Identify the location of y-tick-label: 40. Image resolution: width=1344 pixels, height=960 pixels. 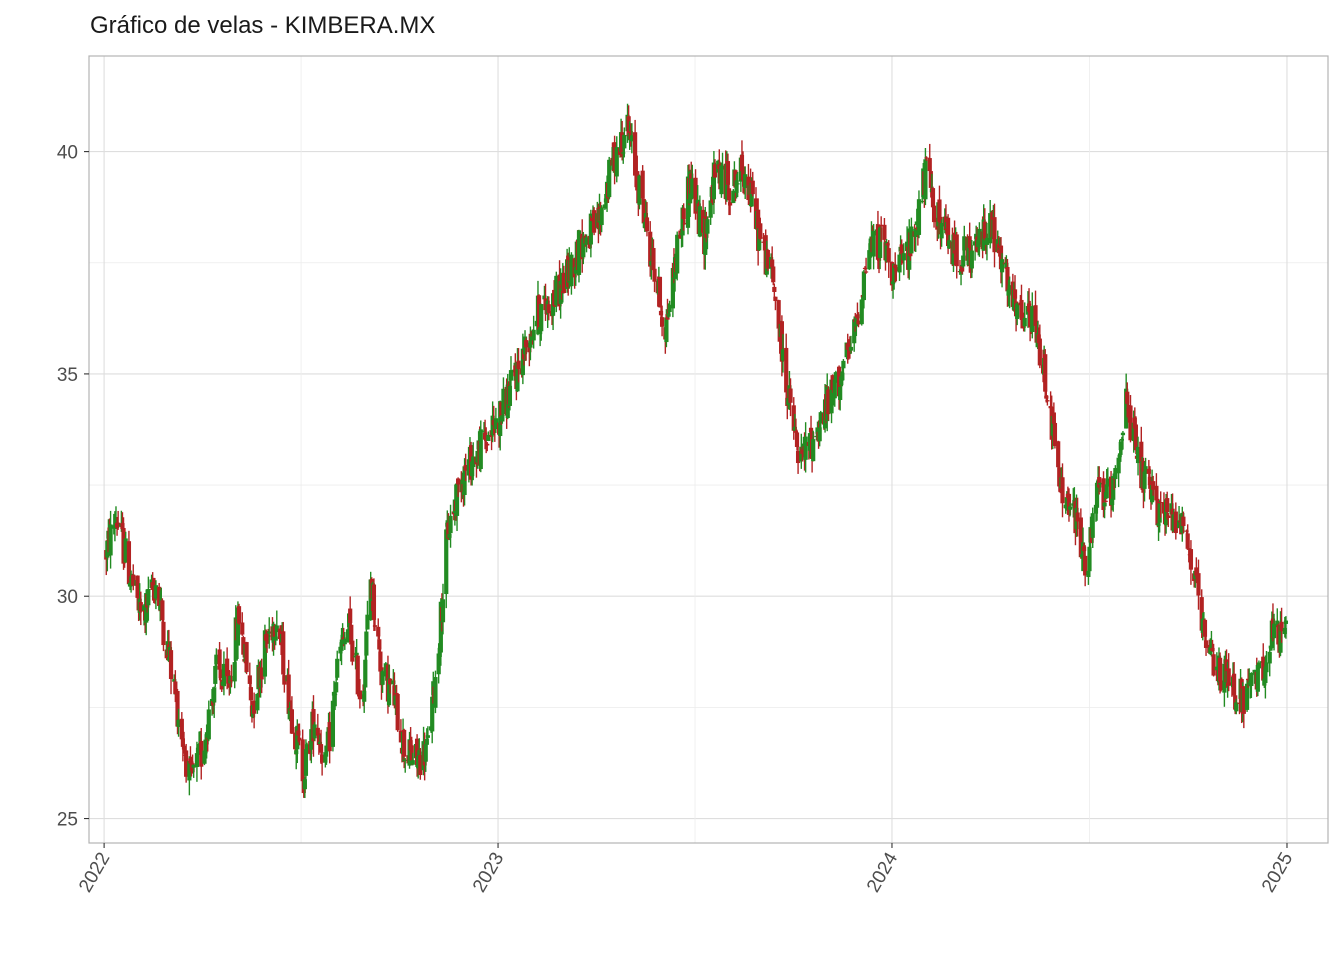
(67, 153).